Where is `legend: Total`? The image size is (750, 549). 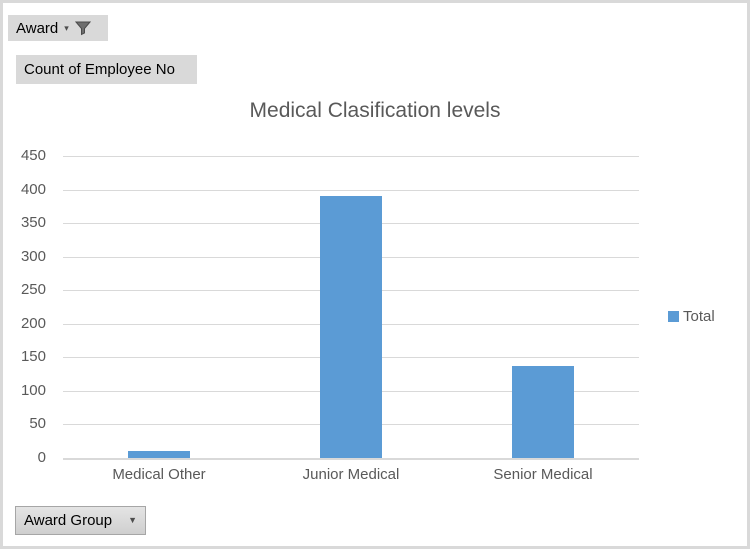 legend: Total is located at coordinates (691, 316).